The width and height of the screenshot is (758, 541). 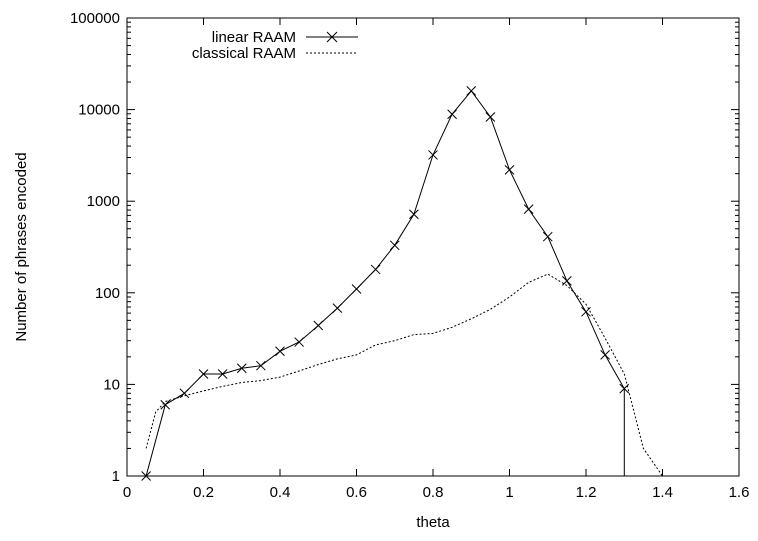 I want to click on x-tick-label: 1.2, so click(x=586, y=492).